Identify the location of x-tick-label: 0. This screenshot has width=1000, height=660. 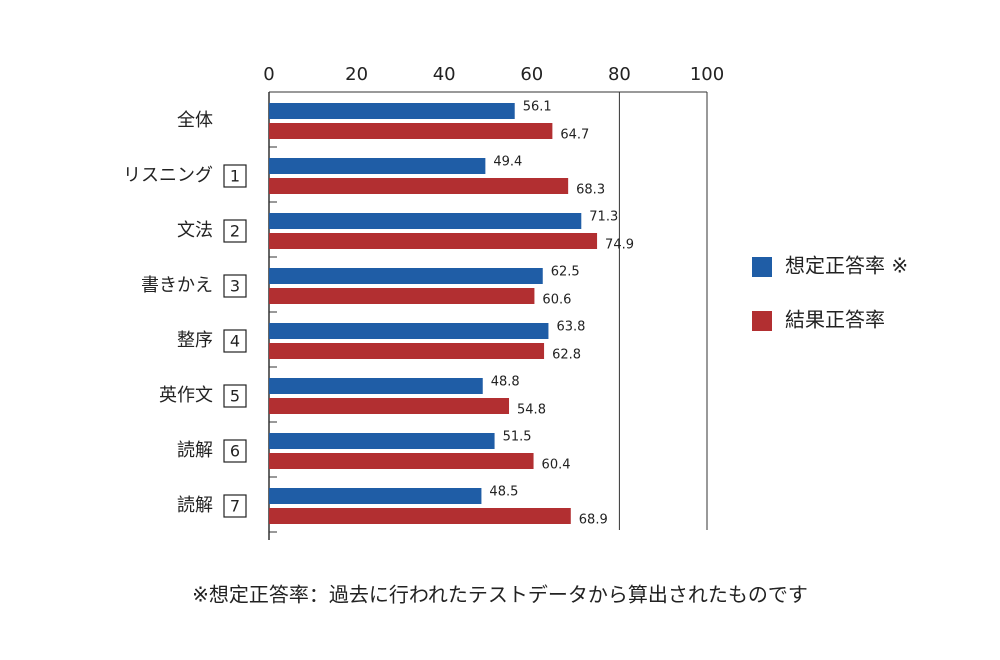
(268, 74).